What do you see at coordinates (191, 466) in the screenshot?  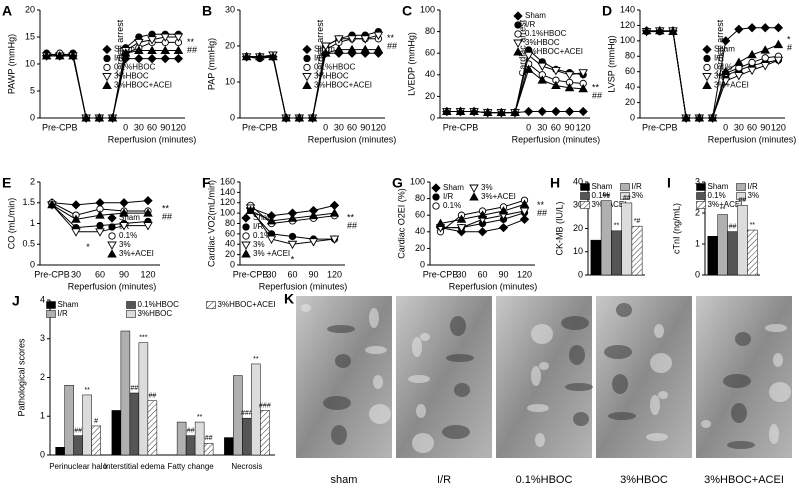 I see `x-tick-label: Fatty change` at bounding box center [191, 466].